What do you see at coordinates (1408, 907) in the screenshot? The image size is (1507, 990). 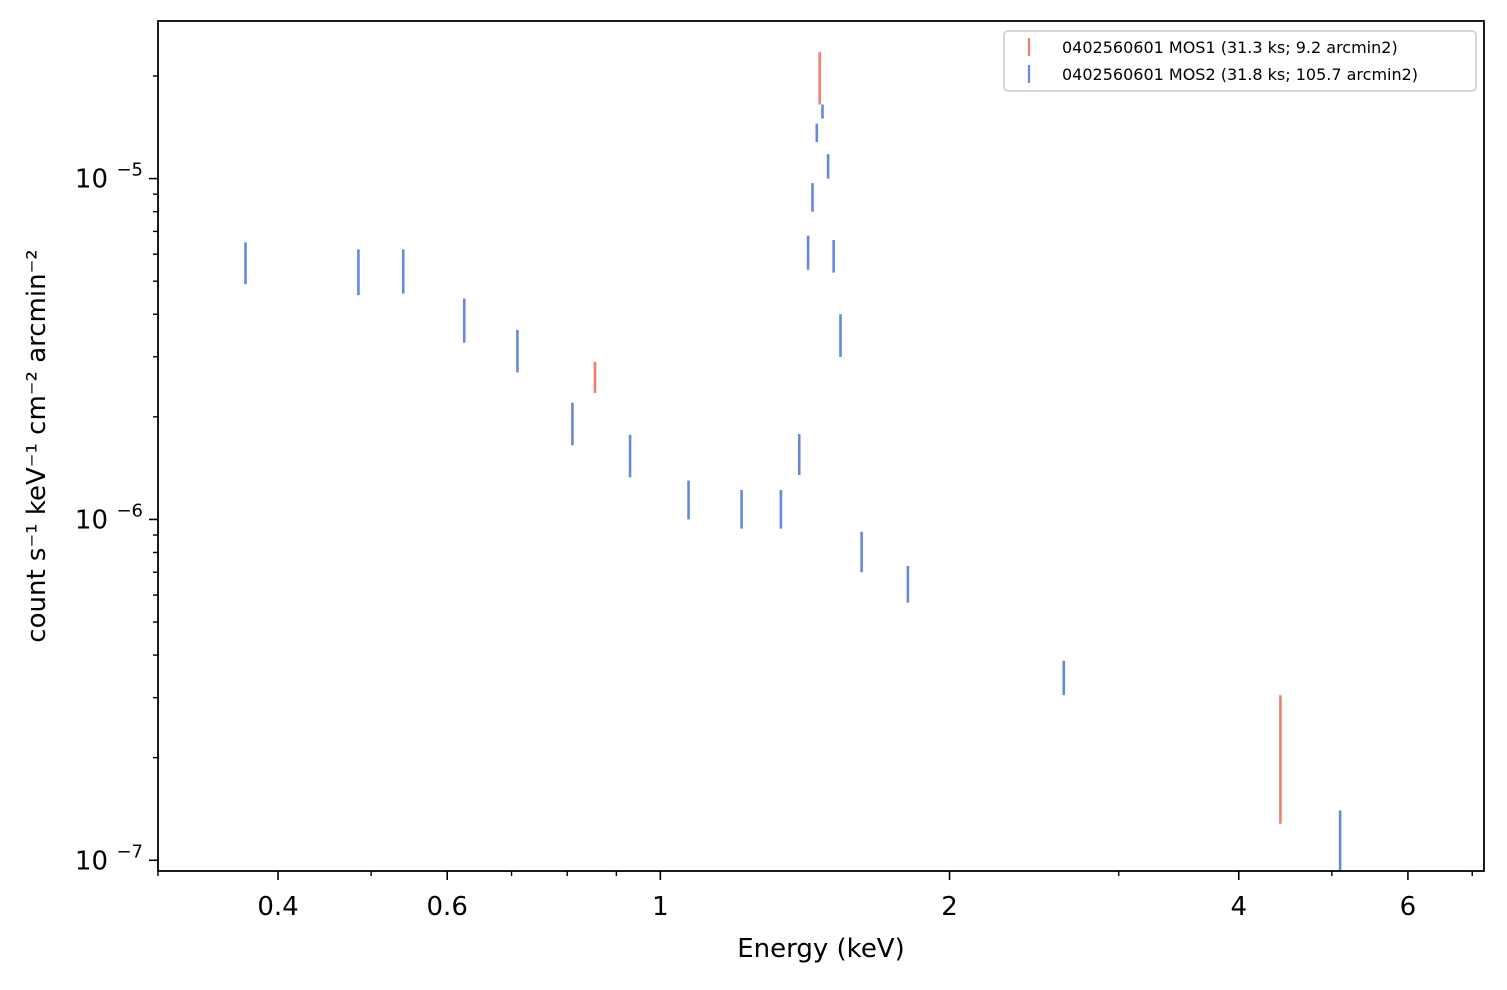 I see `x-tick-label: 6` at bounding box center [1408, 907].